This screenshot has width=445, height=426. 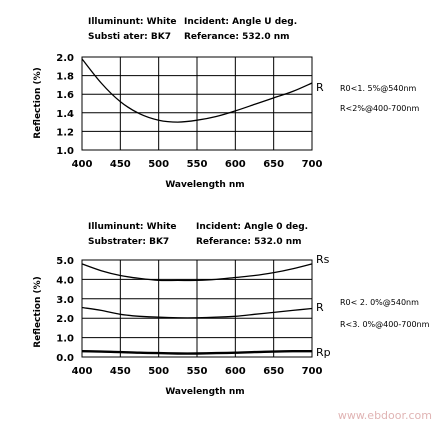 I want to click on chart1-illuminant: Illuminunt: White, so click(x=132, y=22).